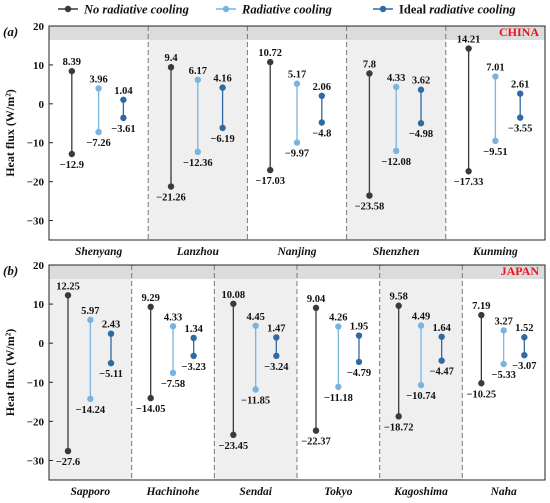 This screenshot has width=550, height=503. Describe the element at coordinates (503, 321) in the screenshot. I see `max-value-label: 3.27` at that location.